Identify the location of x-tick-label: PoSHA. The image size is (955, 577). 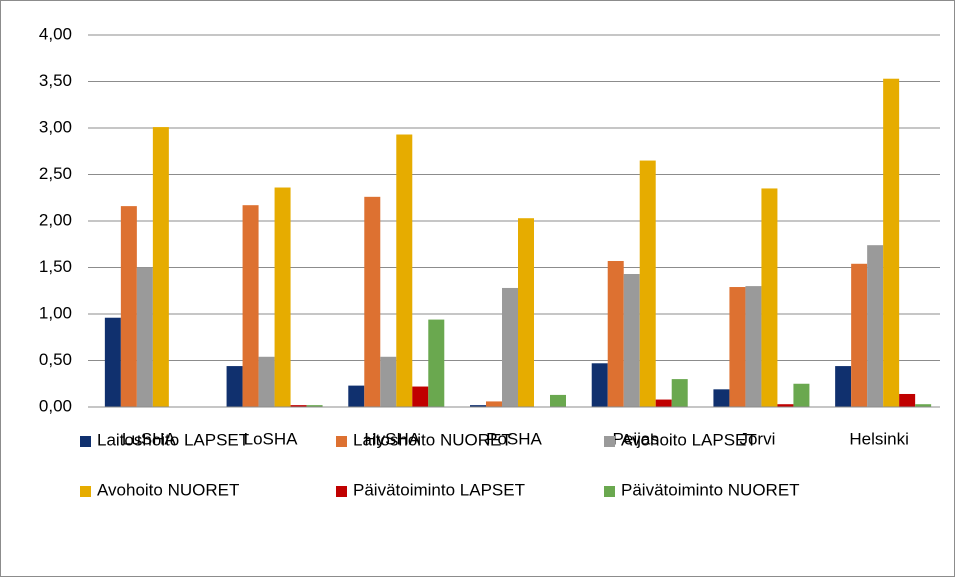
(514, 438).